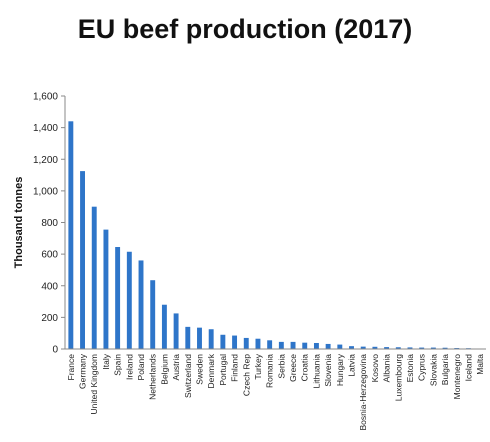 This screenshot has height=442, width=490. What do you see at coordinates (245, 29) in the screenshot?
I see `chart-title: EU beef production (2017)` at bounding box center [245, 29].